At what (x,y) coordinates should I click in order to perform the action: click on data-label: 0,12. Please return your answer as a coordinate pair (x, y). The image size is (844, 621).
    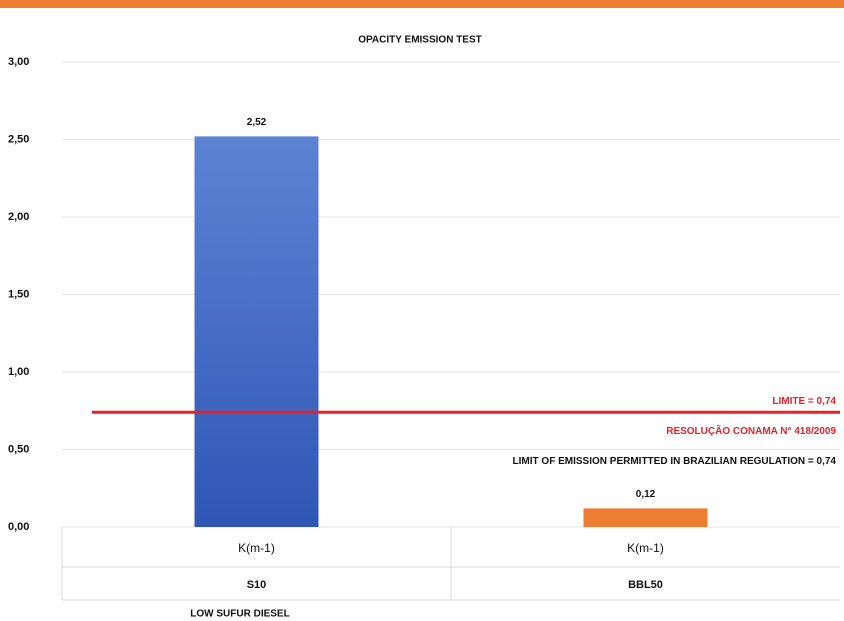
    Looking at the image, I should click on (646, 494).